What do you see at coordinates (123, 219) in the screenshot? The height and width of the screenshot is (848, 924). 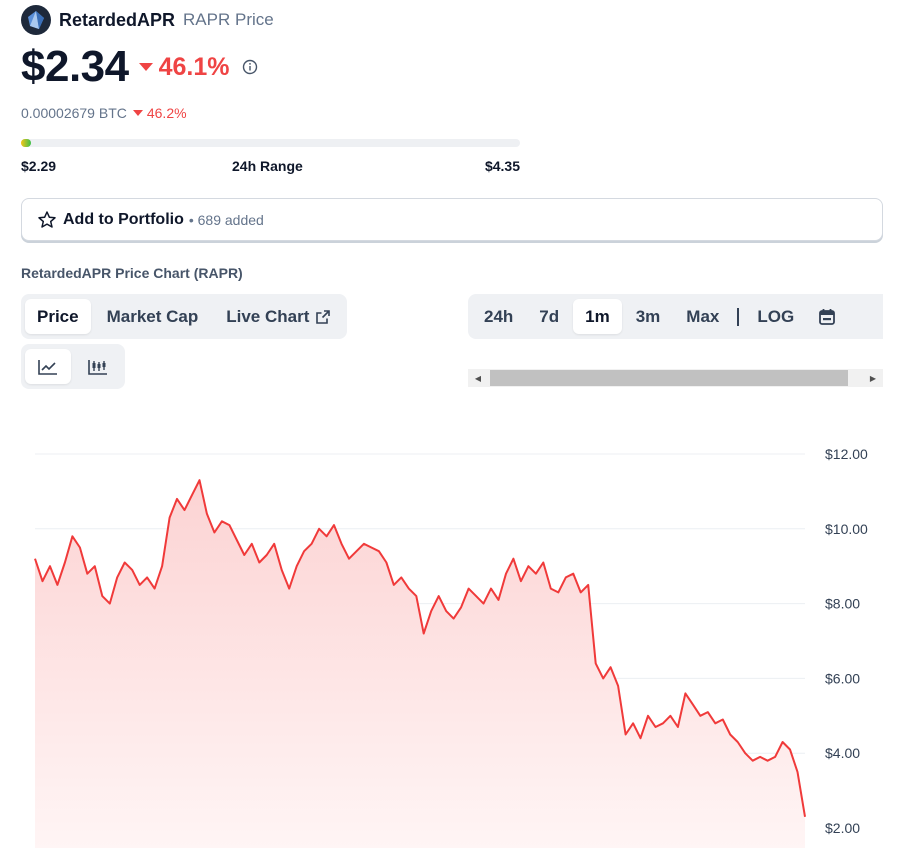 I see `portfolio-label: Add to Portfolio` at bounding box center [123, 219].